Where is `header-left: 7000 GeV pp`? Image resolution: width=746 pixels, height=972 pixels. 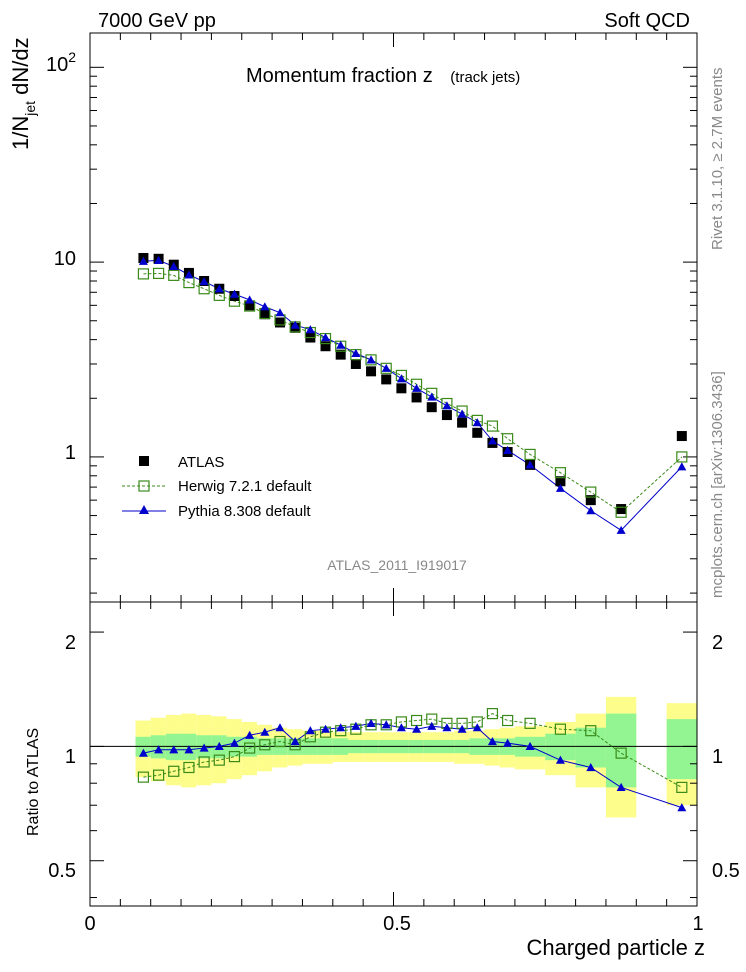 header-left: 7000 GeV pp is located at coordinates (157, 21).